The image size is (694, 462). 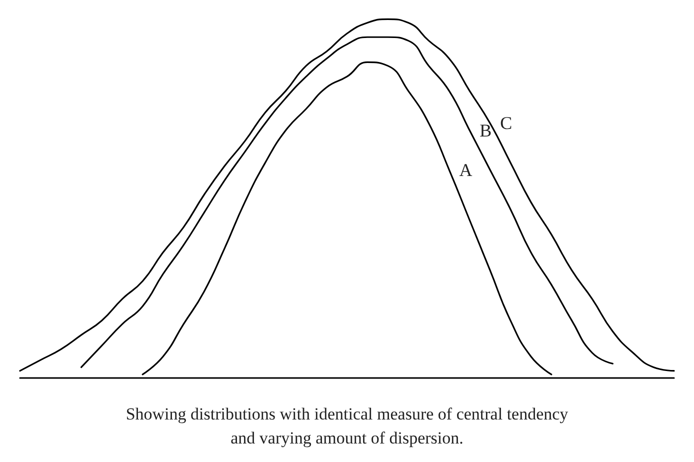 What do you see at coordinates (506, 123) in the screenshot?
I see `series-label: C` at bounding box center [506, 123].